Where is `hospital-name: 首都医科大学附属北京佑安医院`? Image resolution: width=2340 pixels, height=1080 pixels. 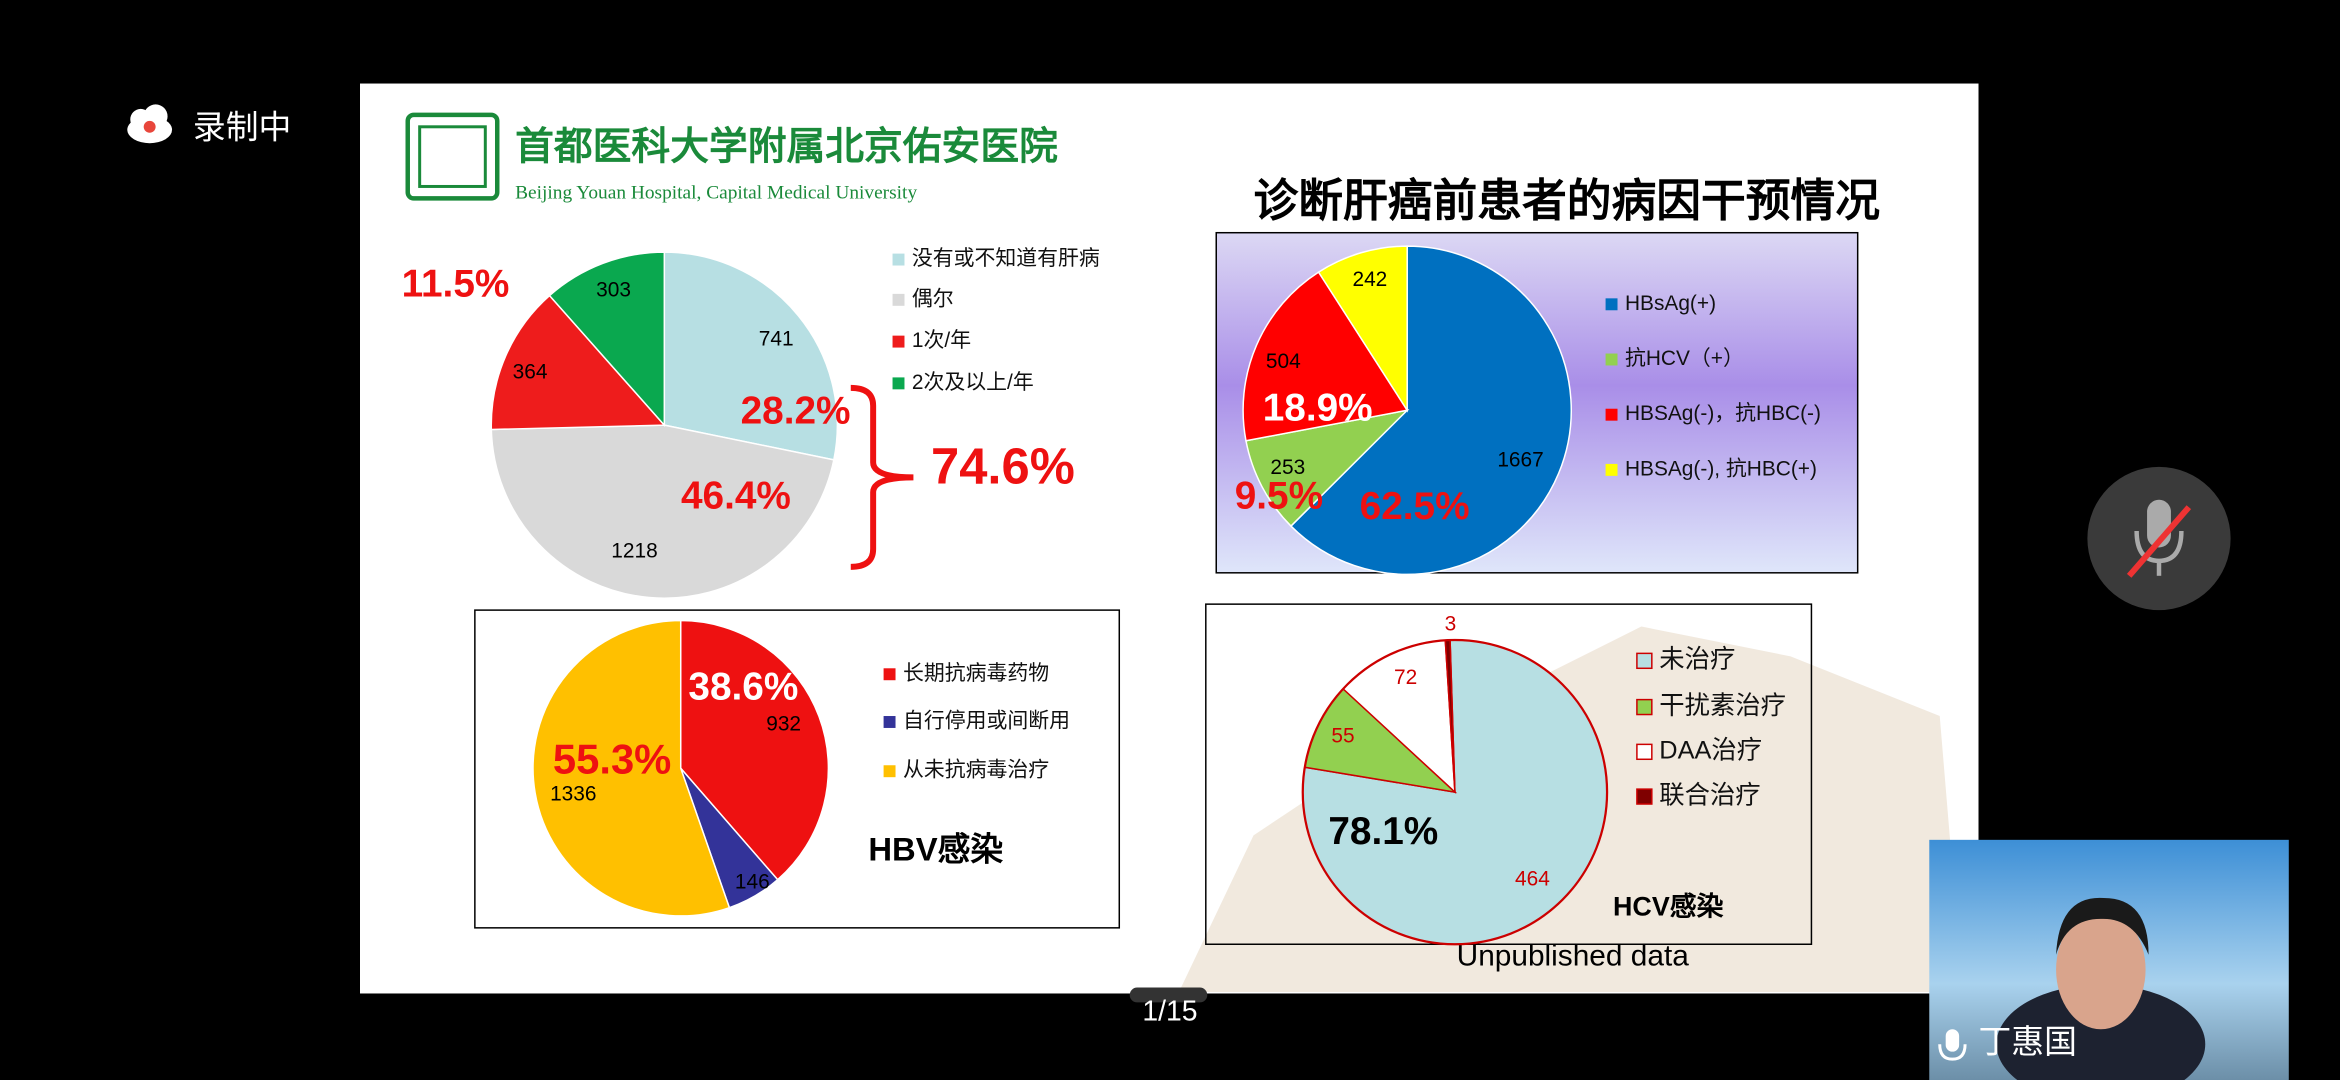 hospital-name: 首都医科大学附属北京佑安医院 is located at coordinates (786, 146).